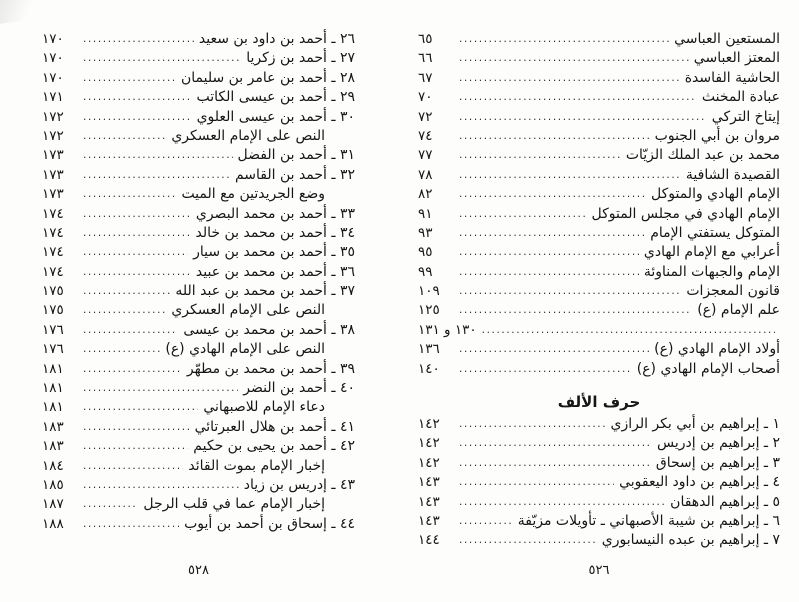  Describe the element at coordinates (234, 504) in the screenshot. I see `entry-title: إخبار الإمام عما في قلب الرجل` at that location.